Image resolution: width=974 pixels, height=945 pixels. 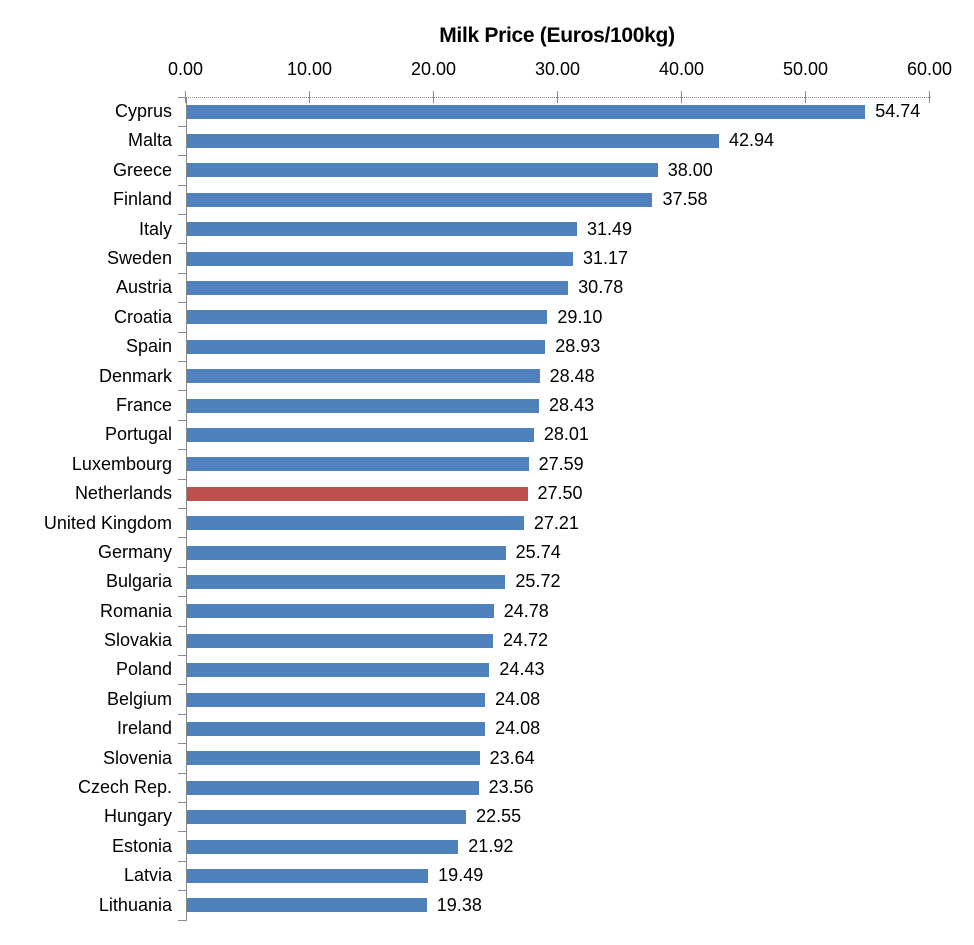 I want to click on bar-romania, so click(x=340, y=611).